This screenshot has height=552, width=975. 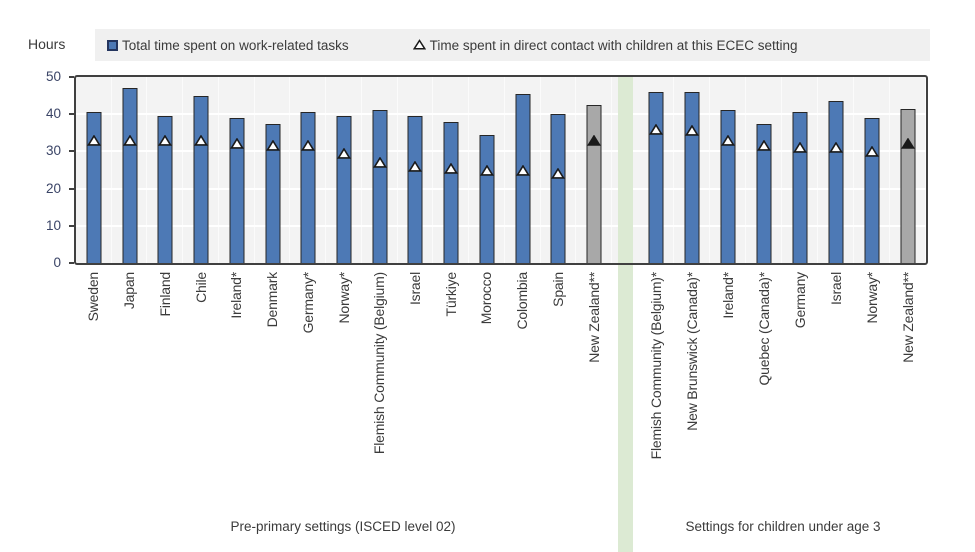 What do you see at coordinates (94, 394) in the screenshot?
I see `x-label-cell: Sweden` at bounding box center [94, 394].